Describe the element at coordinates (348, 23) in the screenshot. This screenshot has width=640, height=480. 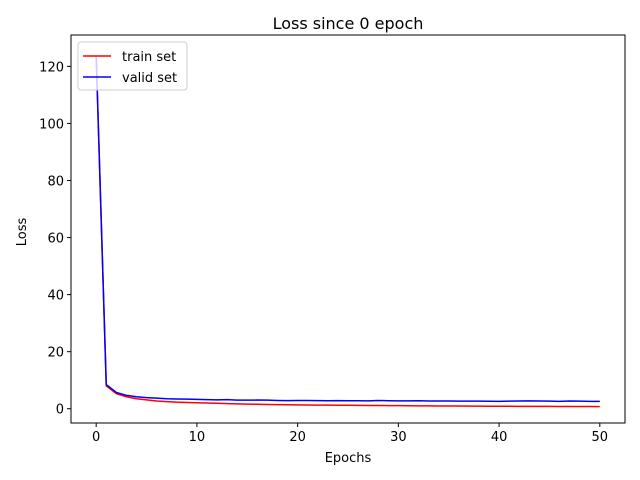
I see `chart-title: Loss since 0 epoch` at that location.